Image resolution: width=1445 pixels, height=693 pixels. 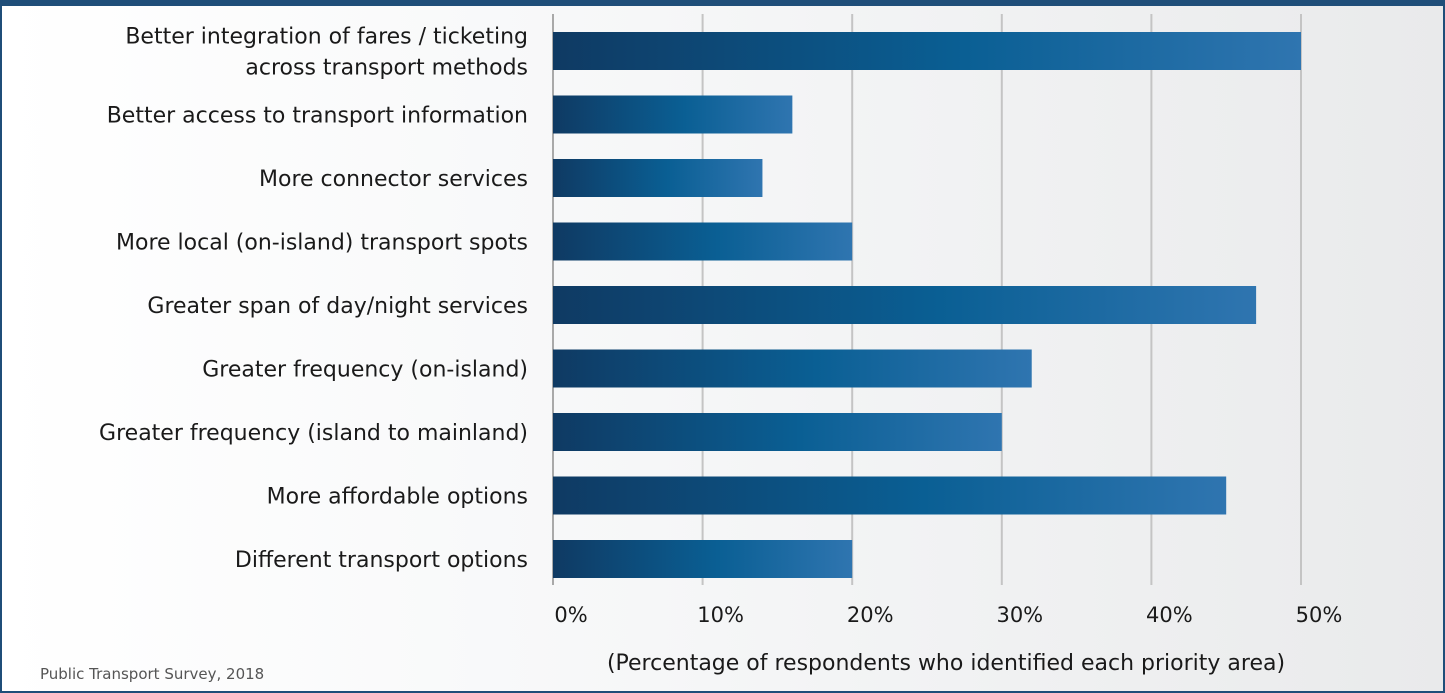 What do you see at coordinates (313, 433) in the screenshot?
I see `category-label: Greater frequency (island to mainland)` at bounding box center [313, 433].